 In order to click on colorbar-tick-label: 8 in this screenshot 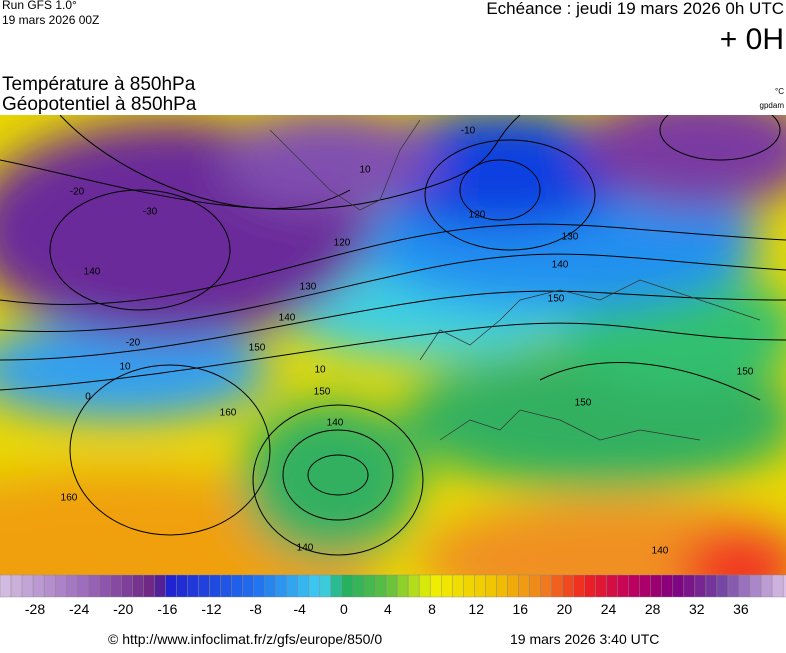, I will do `click(432, 609)`.